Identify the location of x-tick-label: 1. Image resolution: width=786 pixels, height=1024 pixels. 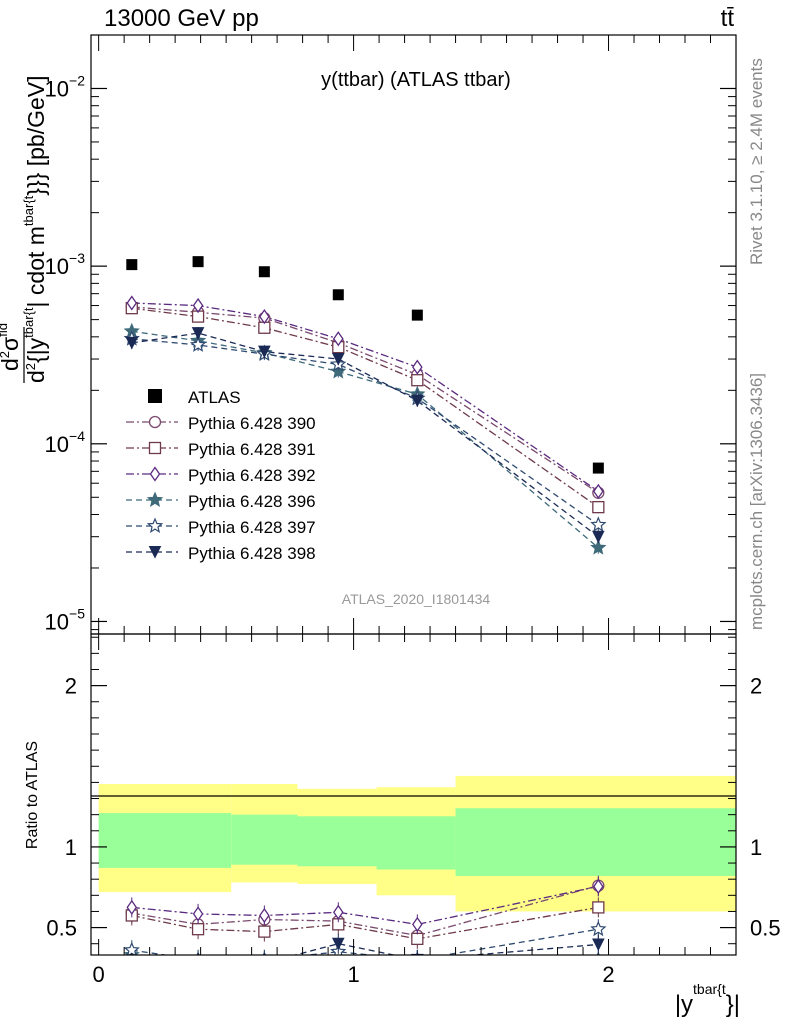
(353, 974).